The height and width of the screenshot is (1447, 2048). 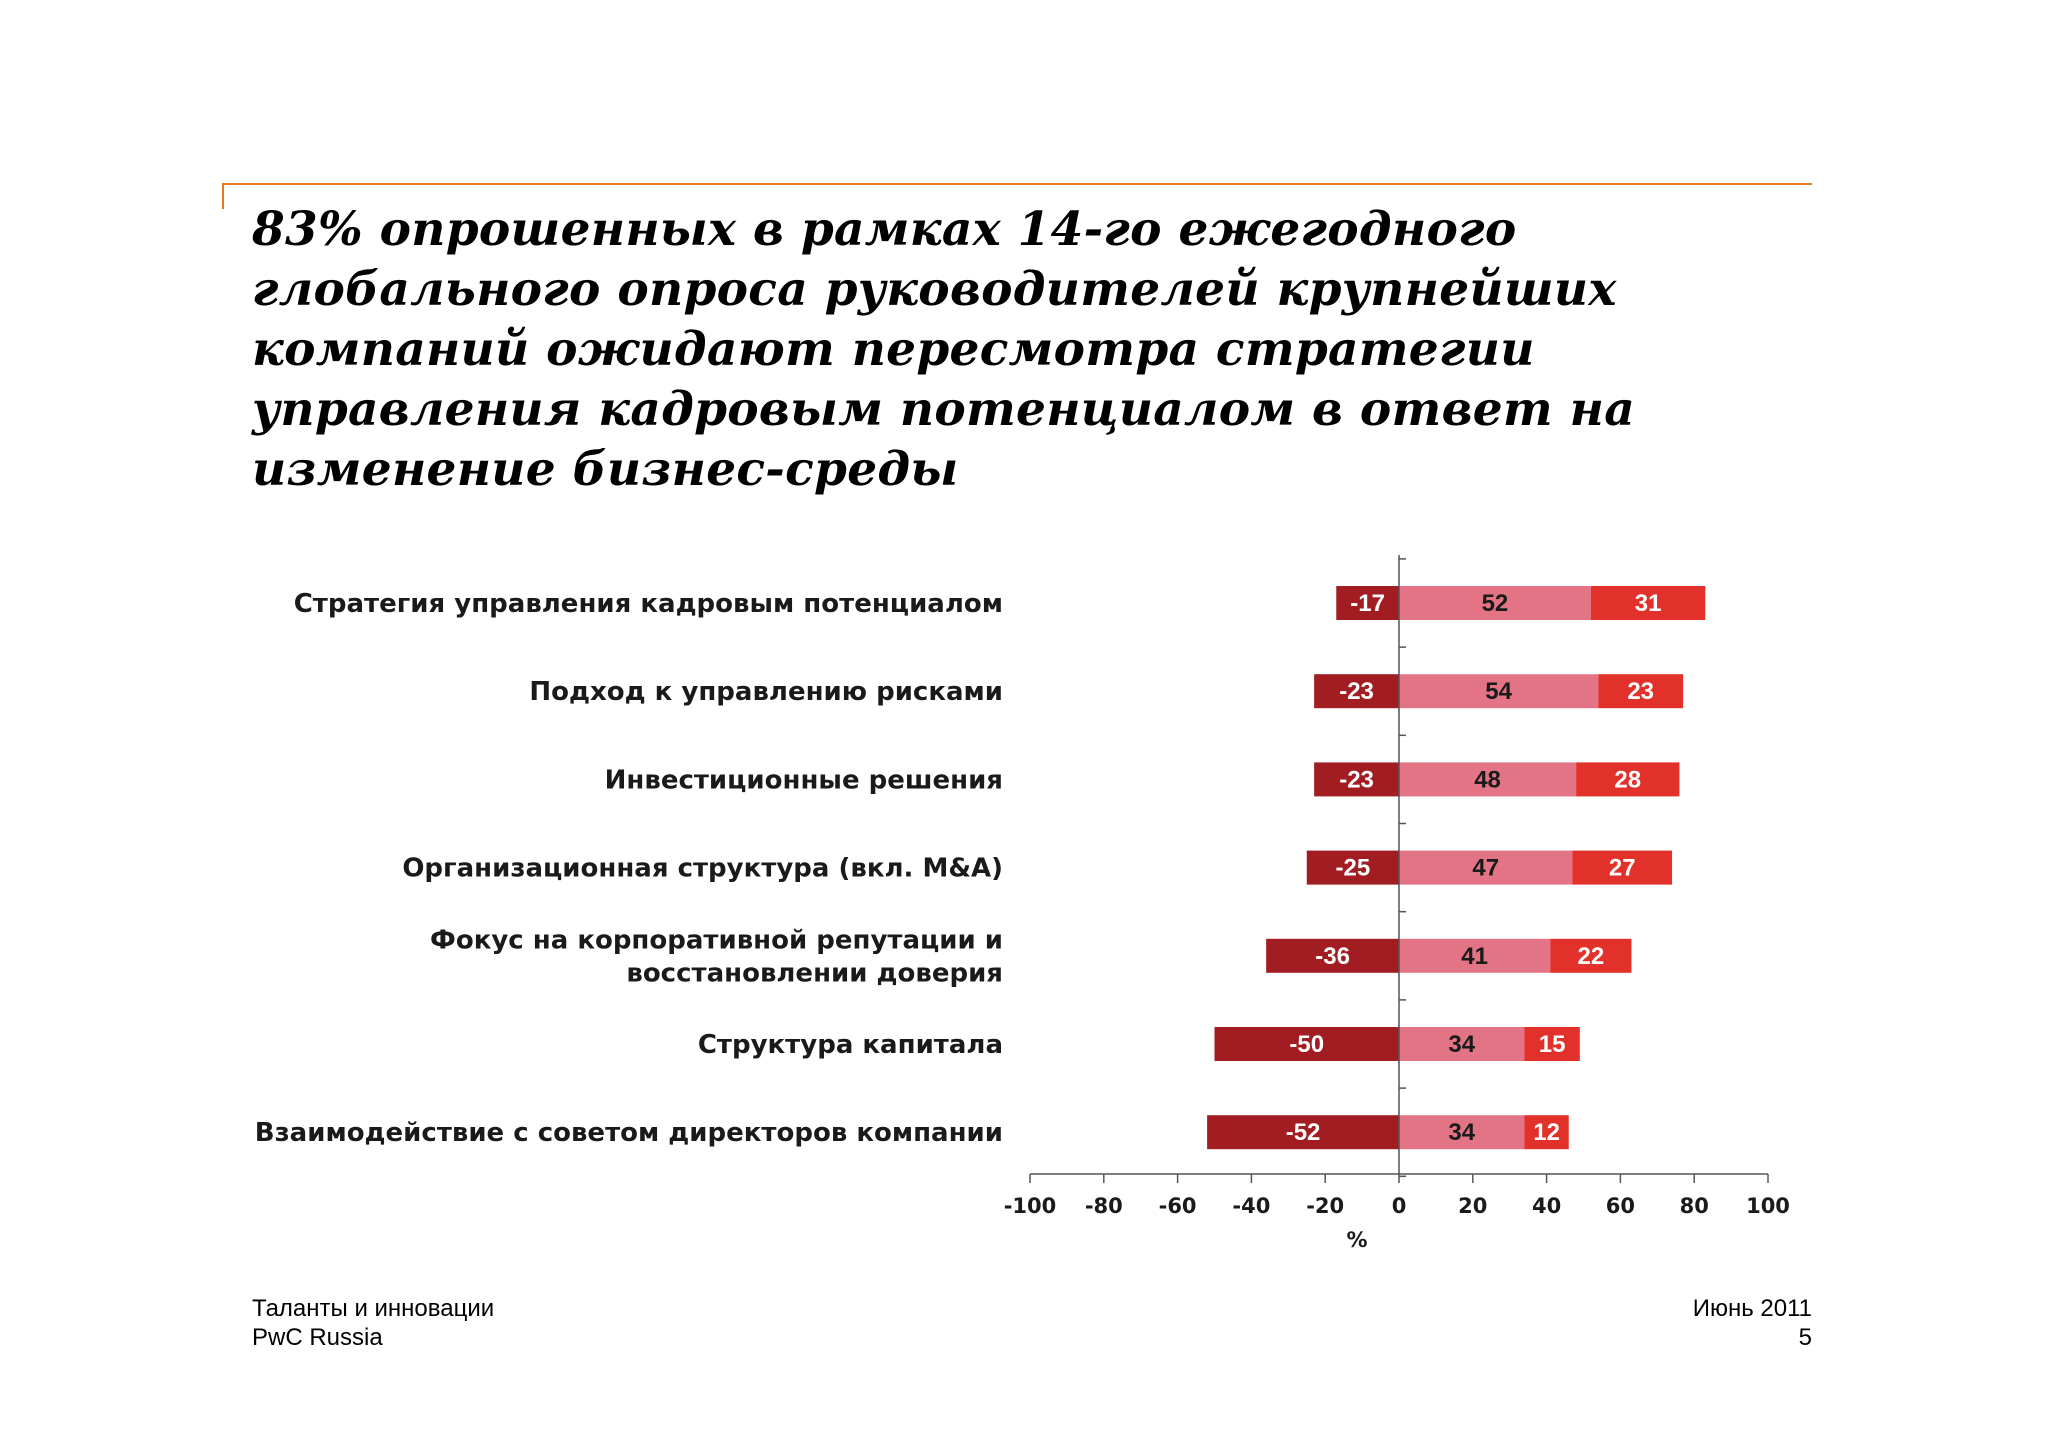 I want to click on bar-value-label: -50, so click(x=1306, y=1044).